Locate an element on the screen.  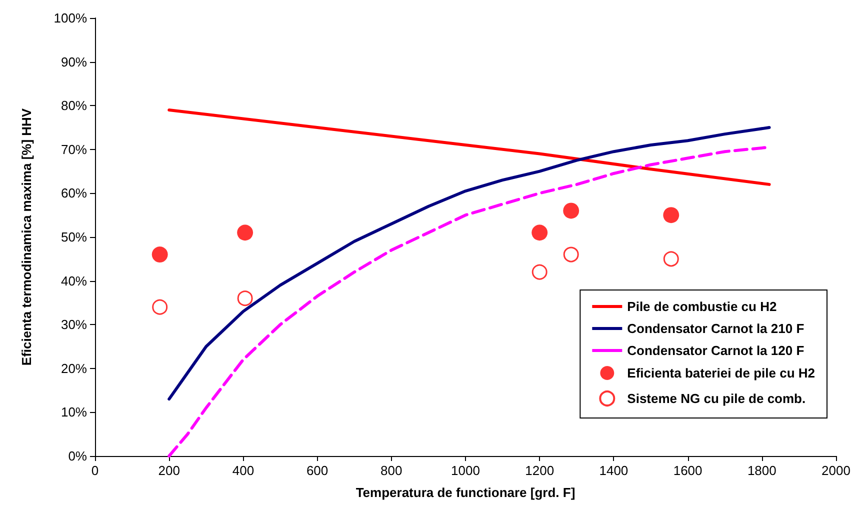
y-tick-label: 0% is located at coordinates (78, 456).